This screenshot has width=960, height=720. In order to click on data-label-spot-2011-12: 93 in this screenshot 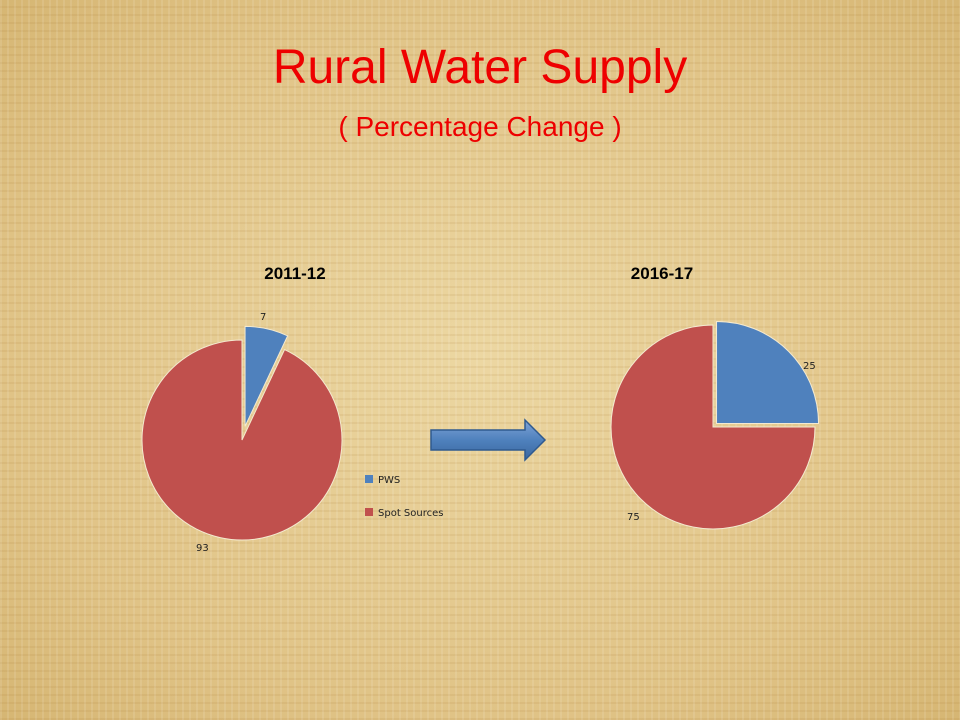, I will do `click(202, 548)`.